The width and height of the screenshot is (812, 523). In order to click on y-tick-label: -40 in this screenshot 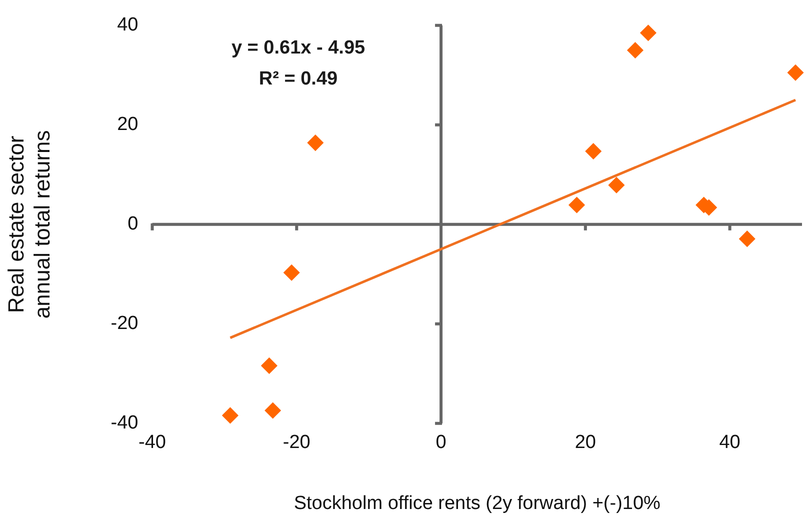, I will do `click(124, 423)`.